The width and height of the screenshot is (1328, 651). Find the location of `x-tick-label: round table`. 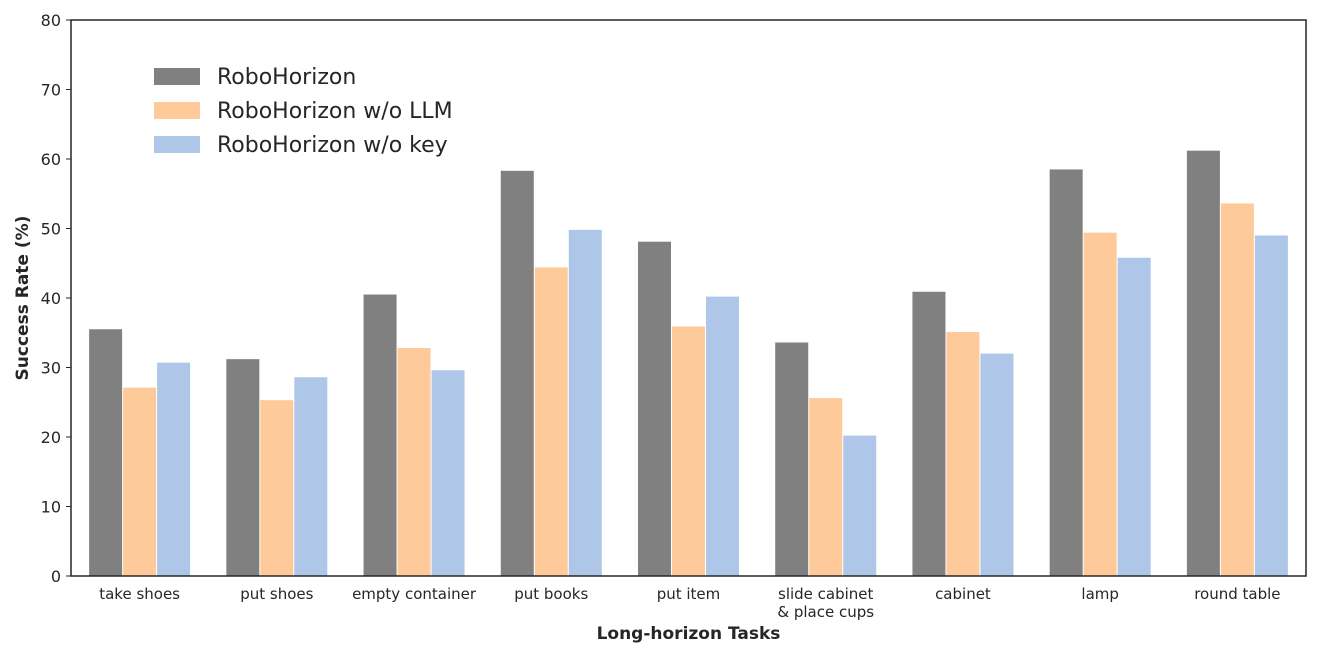

x-tick-label: round table is located at coordinates (1237, 594).